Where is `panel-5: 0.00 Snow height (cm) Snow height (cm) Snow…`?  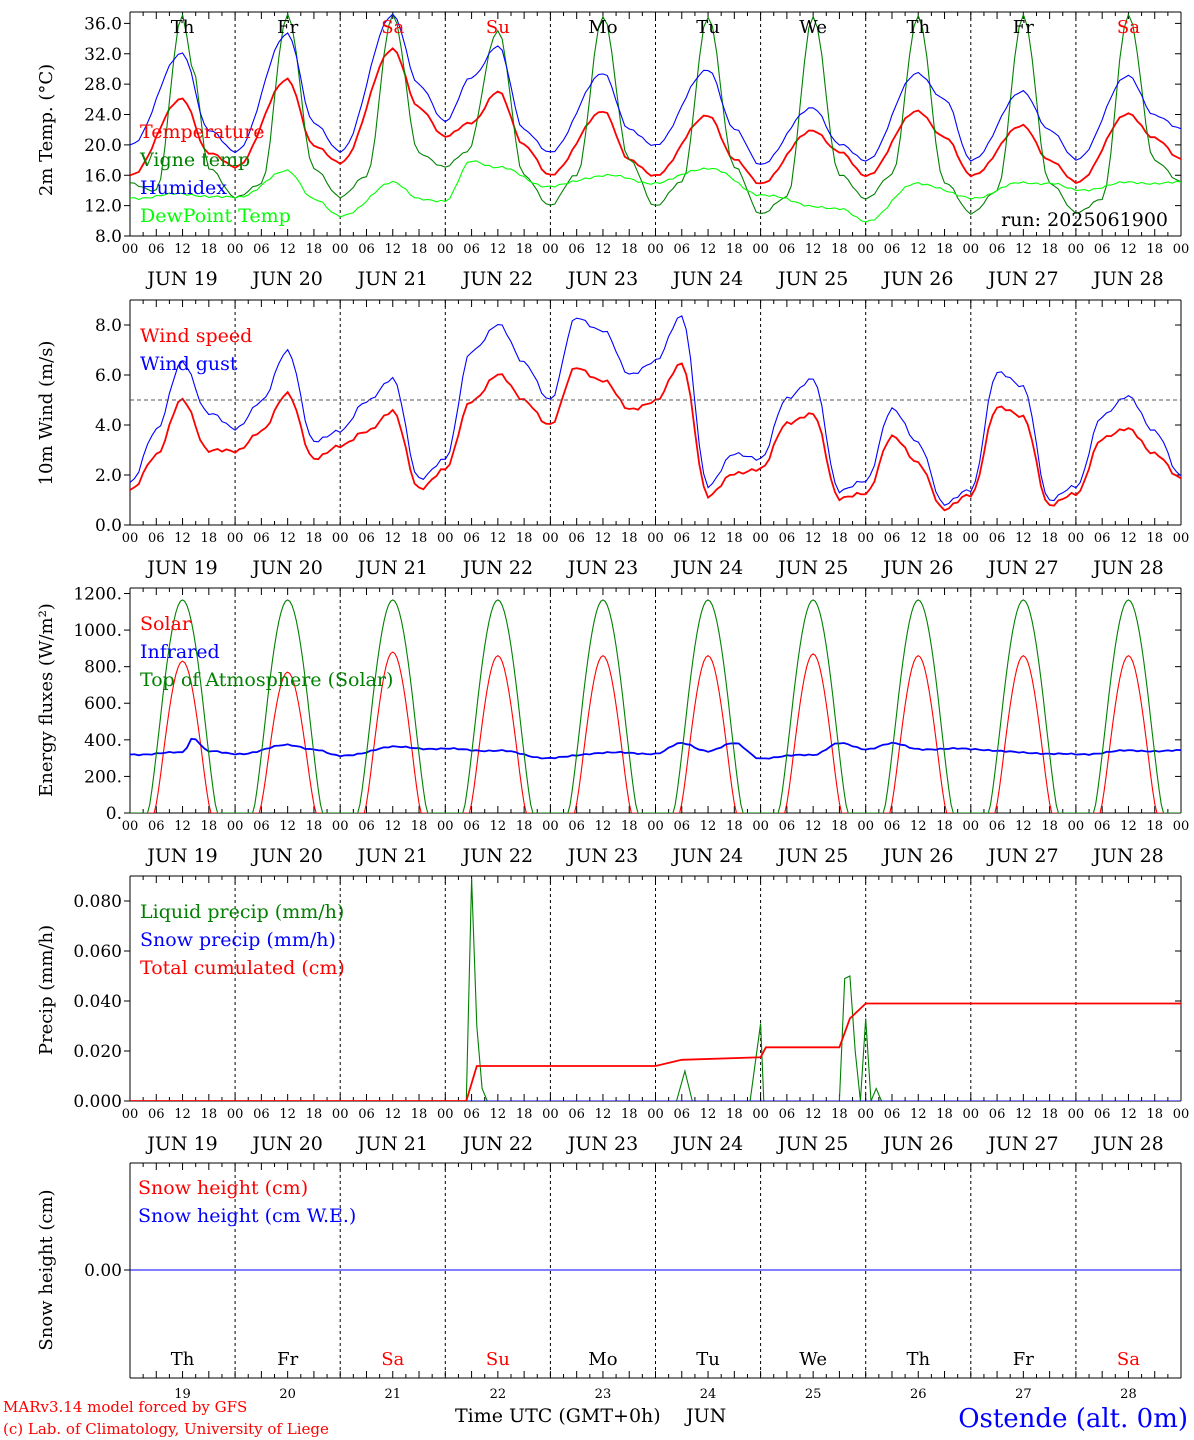
panel-5: 0.00 Snow height (cm) Snow height (cm) Snow… is located at coordinates (609, 1270).